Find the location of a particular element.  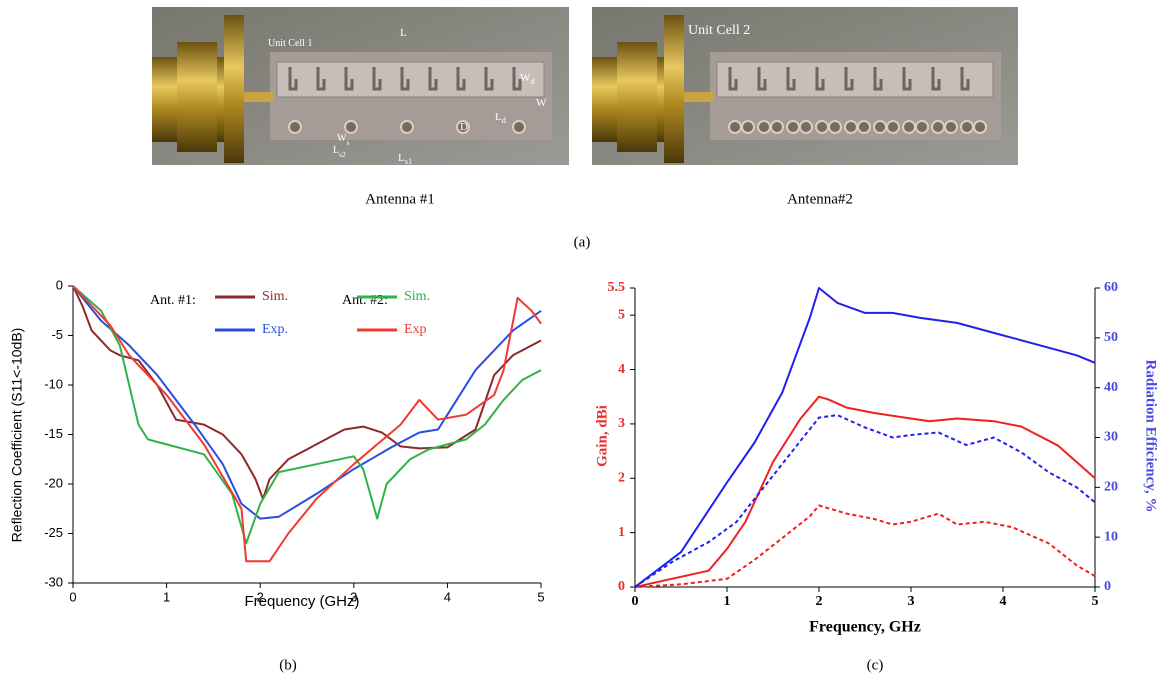

x-tick-label: 4 is located at coordinates (1003, 601).